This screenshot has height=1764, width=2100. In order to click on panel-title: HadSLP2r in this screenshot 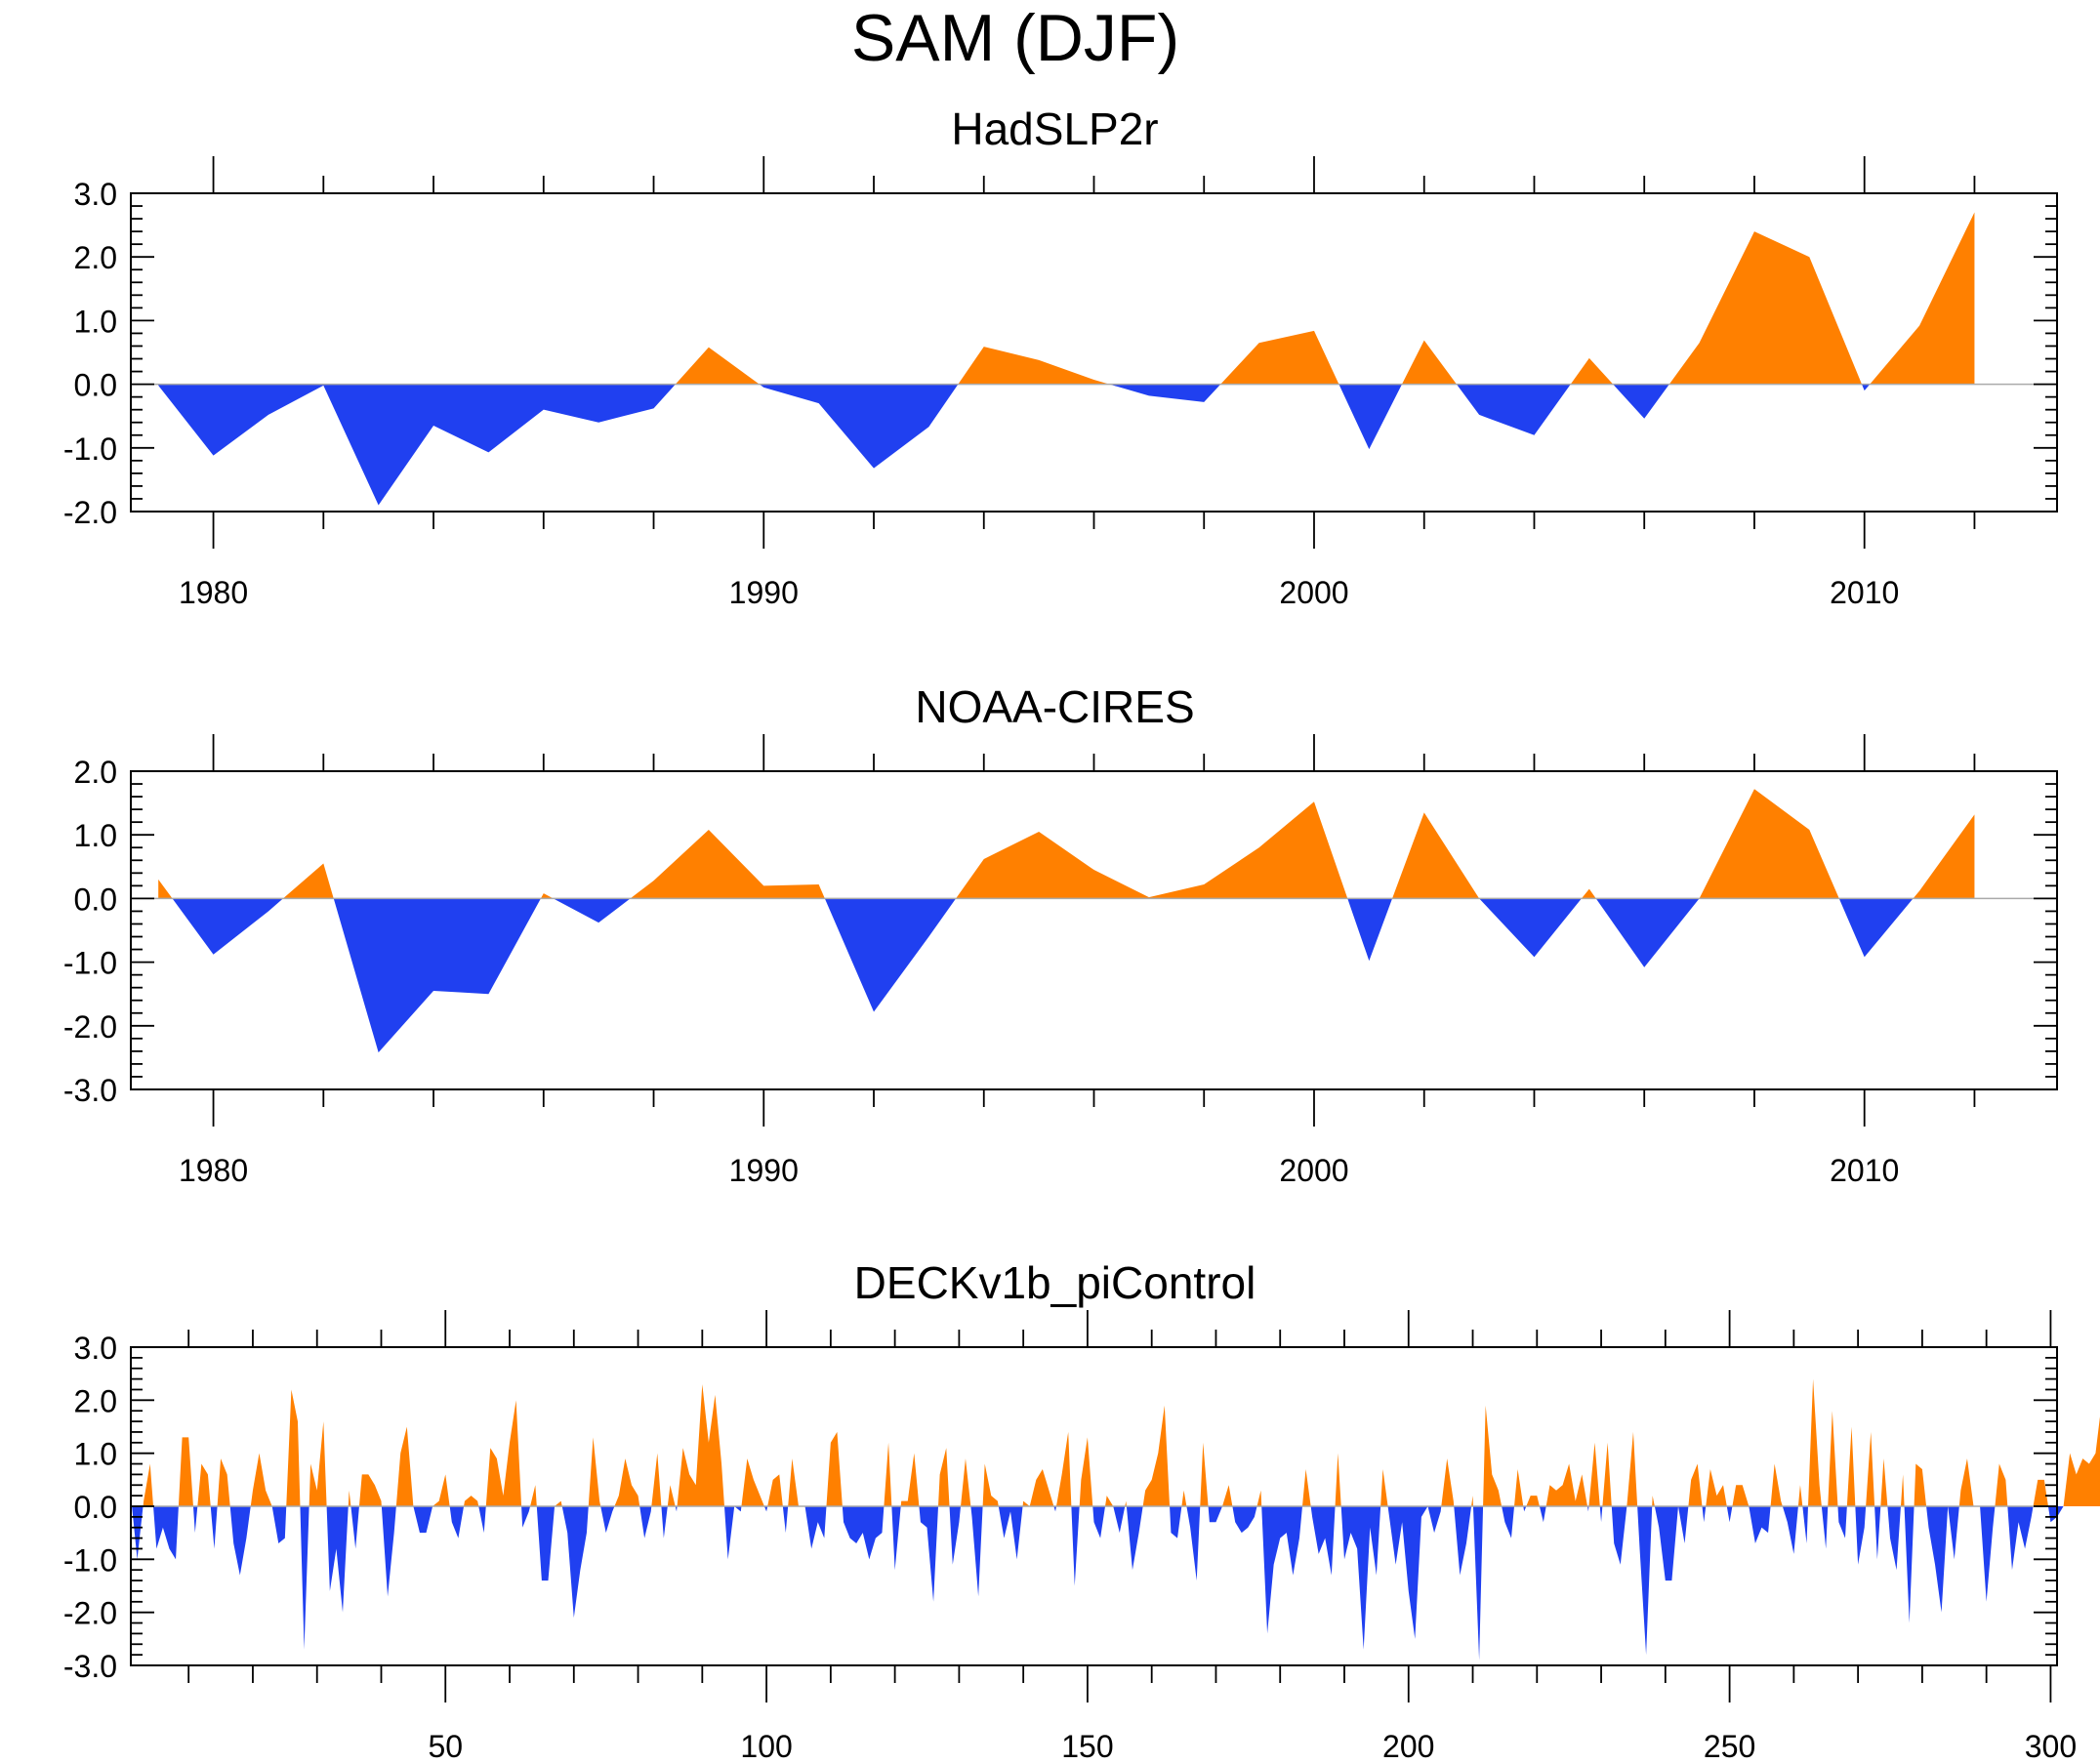, I will do `click(1054, 128)`.